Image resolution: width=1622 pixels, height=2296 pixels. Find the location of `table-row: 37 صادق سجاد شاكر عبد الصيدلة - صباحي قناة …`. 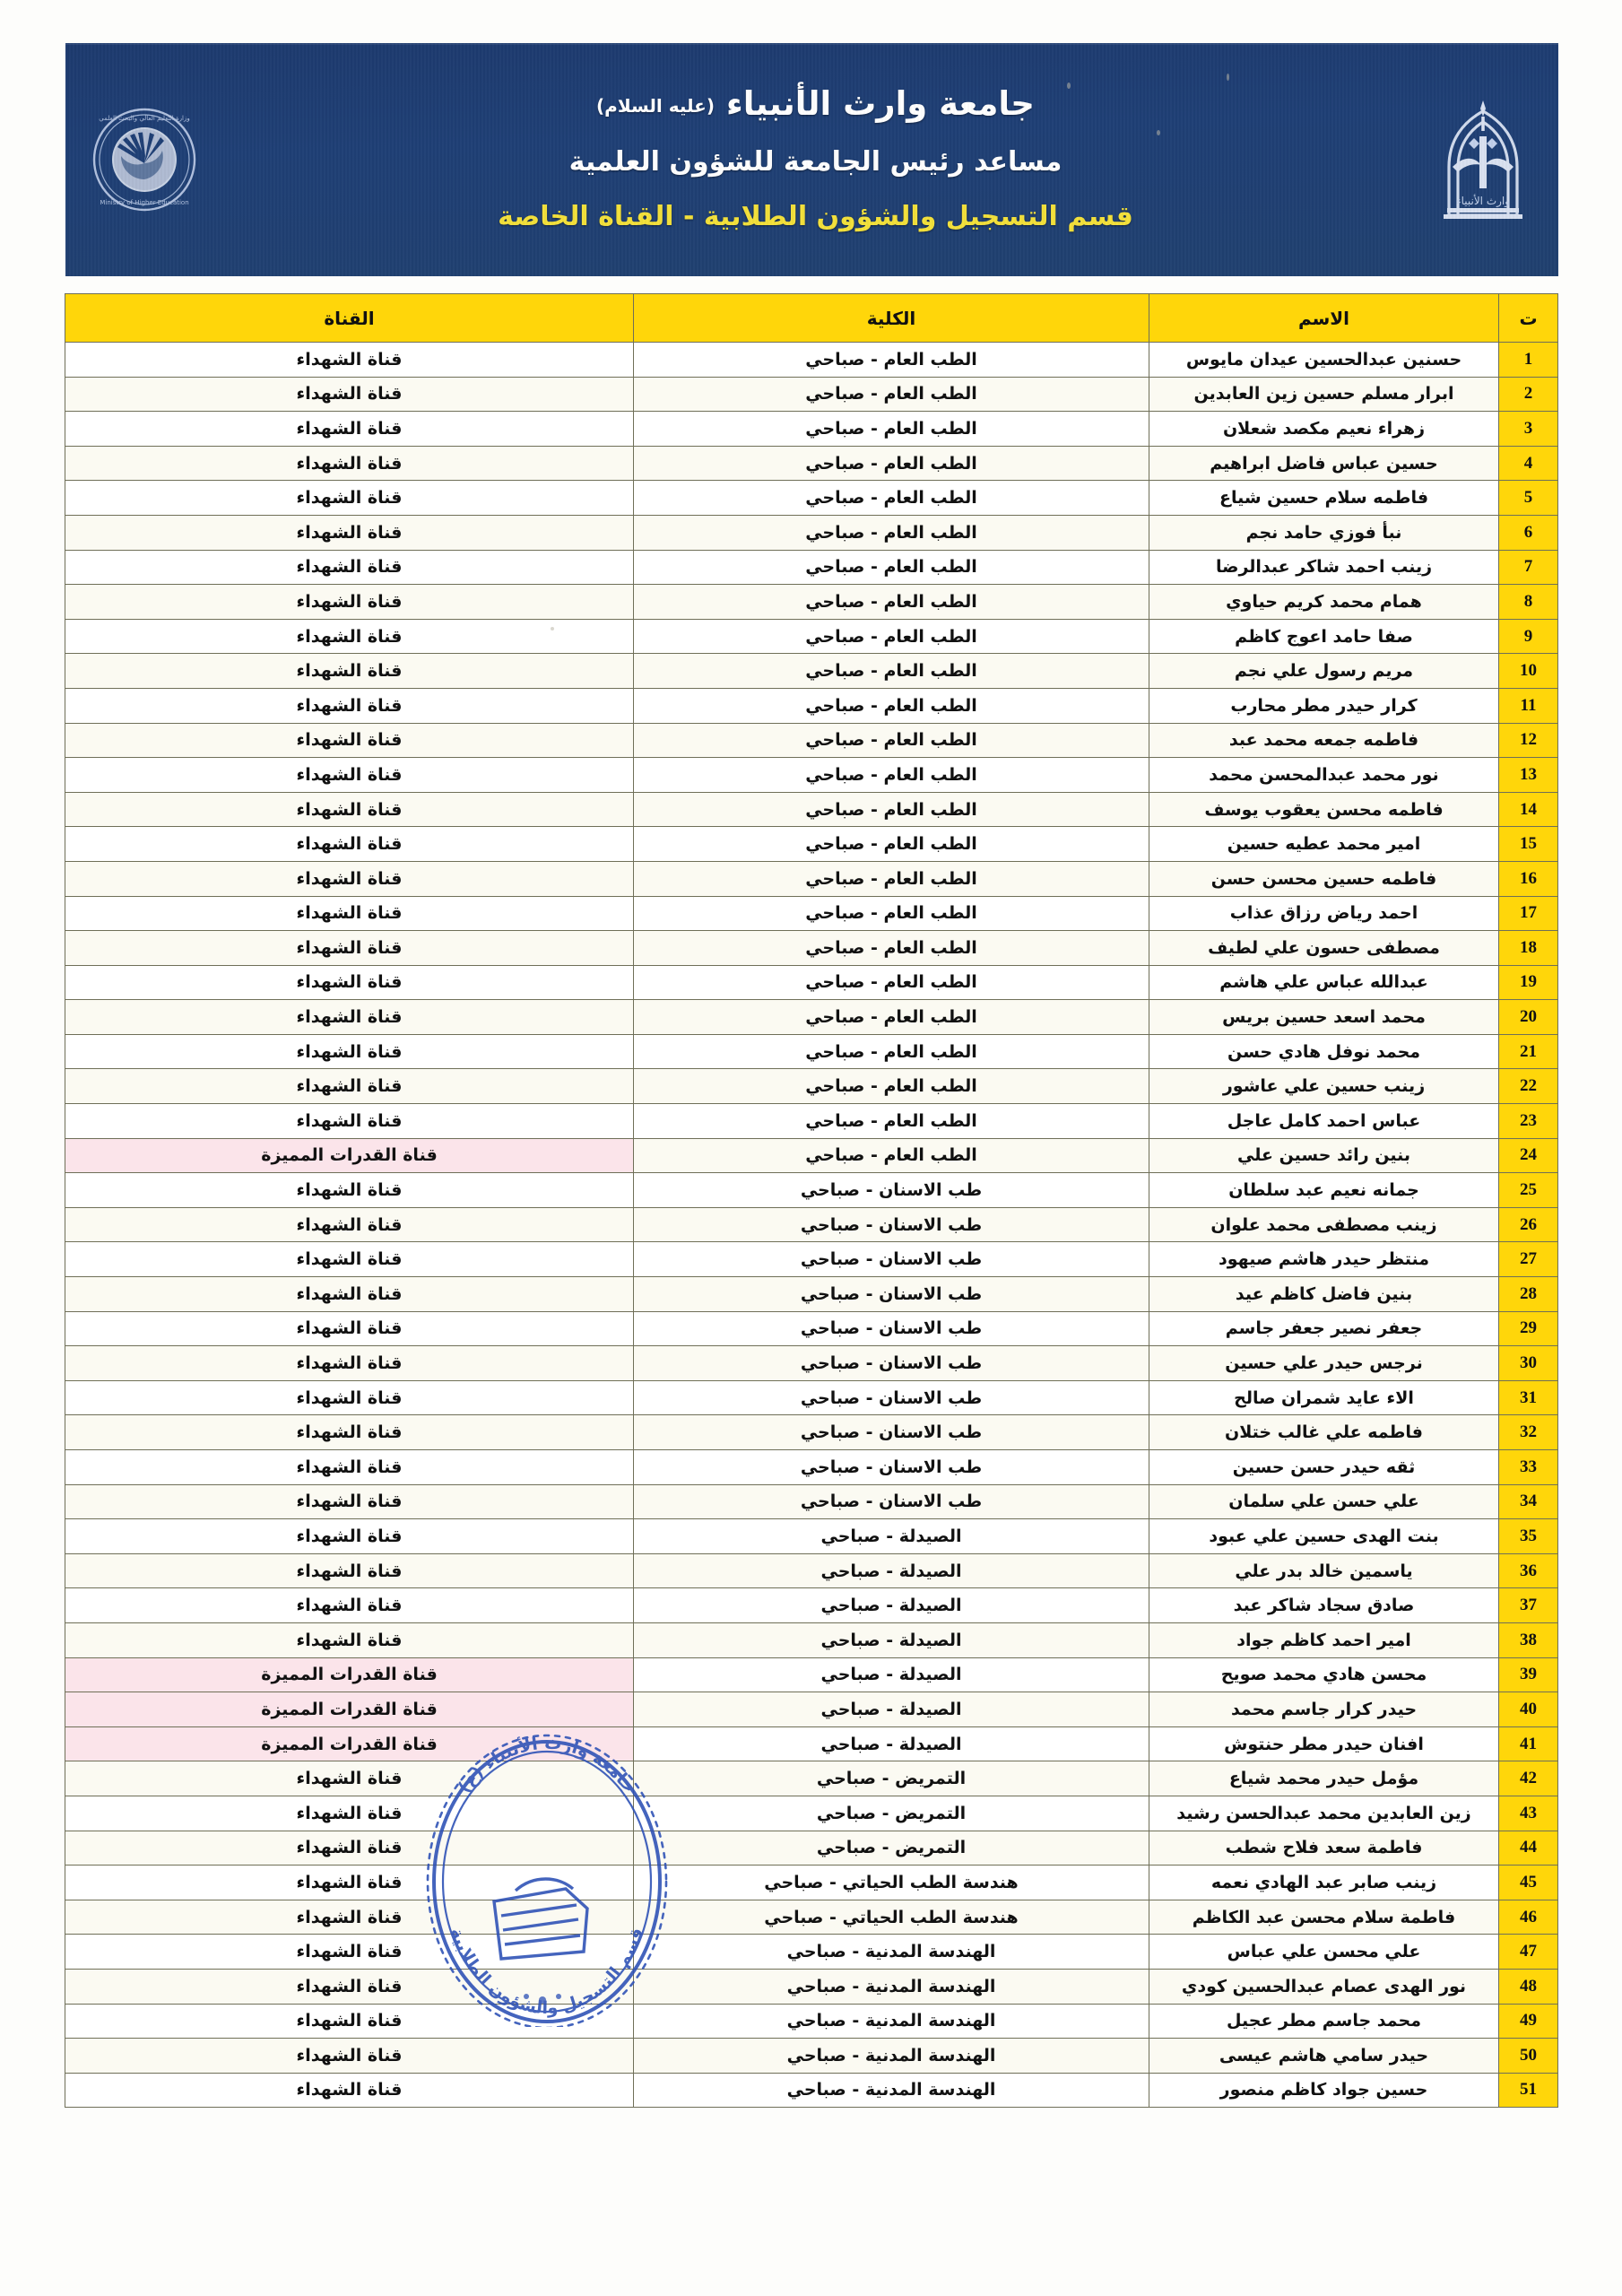

table-row: 37 صادق سجاد شاكر عبد الصيدلة - صباحي قناة … is located at coordinates (811, 1605).